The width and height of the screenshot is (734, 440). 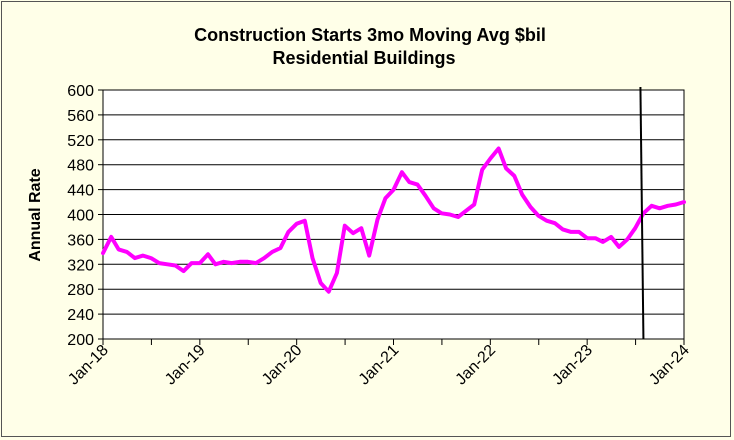 What do you see at coordinates (35, 214) in the screenshot?
I see `y-axis-label: Annual Rate` at bounding box center [35, 214].